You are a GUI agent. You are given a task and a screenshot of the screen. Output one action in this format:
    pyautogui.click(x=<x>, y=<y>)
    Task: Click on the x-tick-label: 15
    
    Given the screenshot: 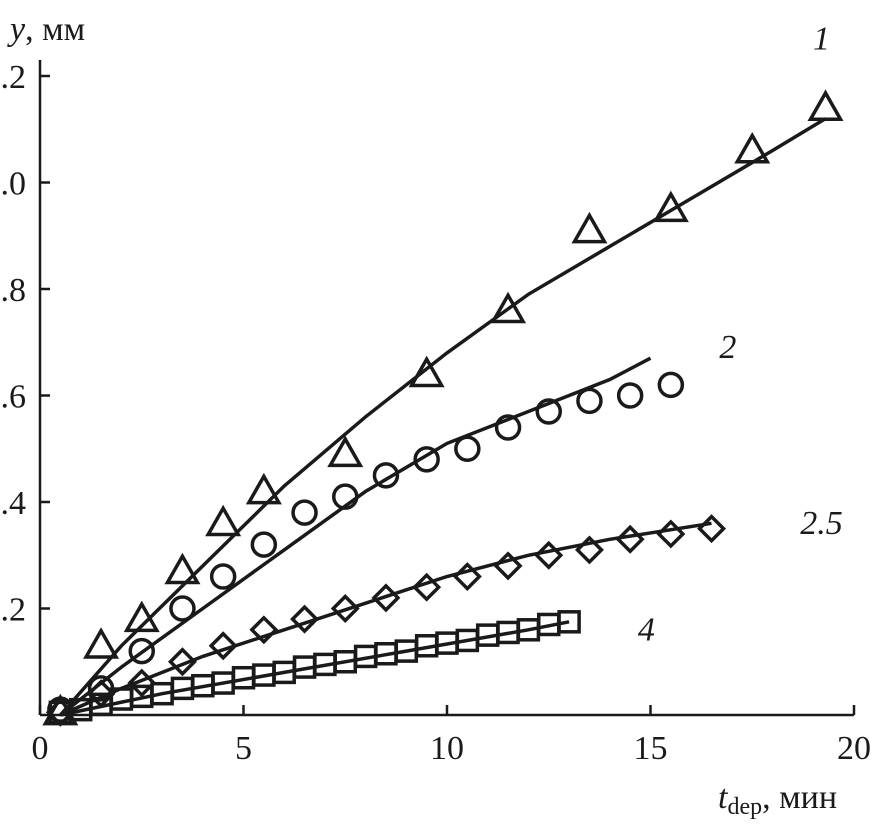 What is the action you would take?
    pyautogui.click(x=651, y=748)
    